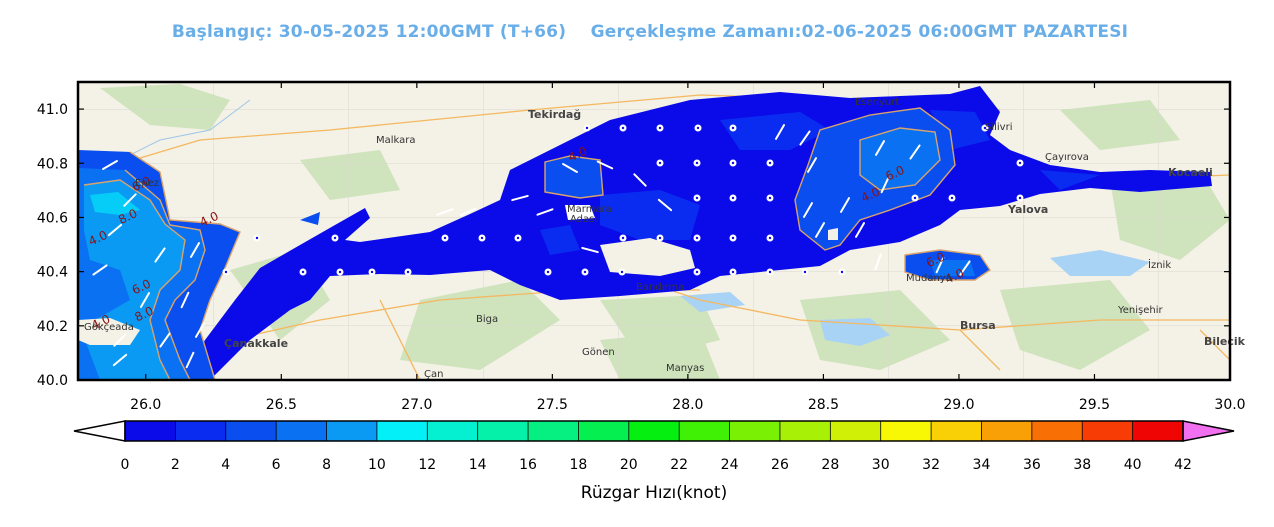 The image size is (1274, 527). I want to click on colorbar-title: Rüzgar Hızı(knot), so click(654, 493).